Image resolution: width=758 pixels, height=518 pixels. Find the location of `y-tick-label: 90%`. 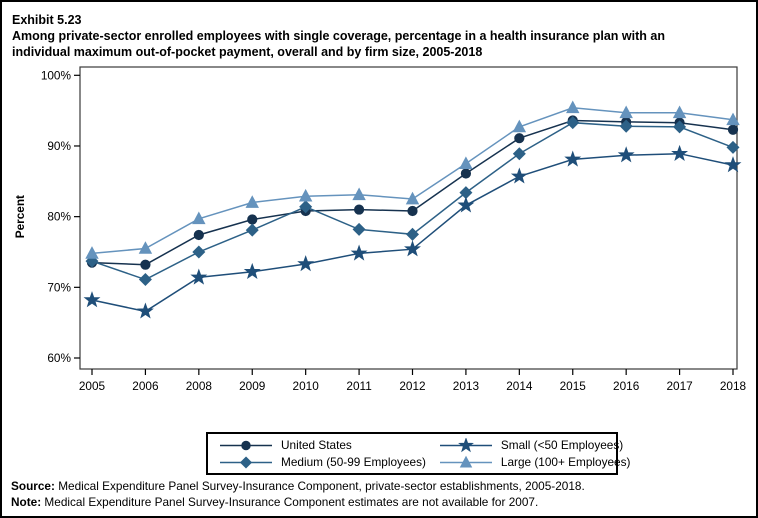

y-tick-label: 90% is located at coordinates (59, 146).